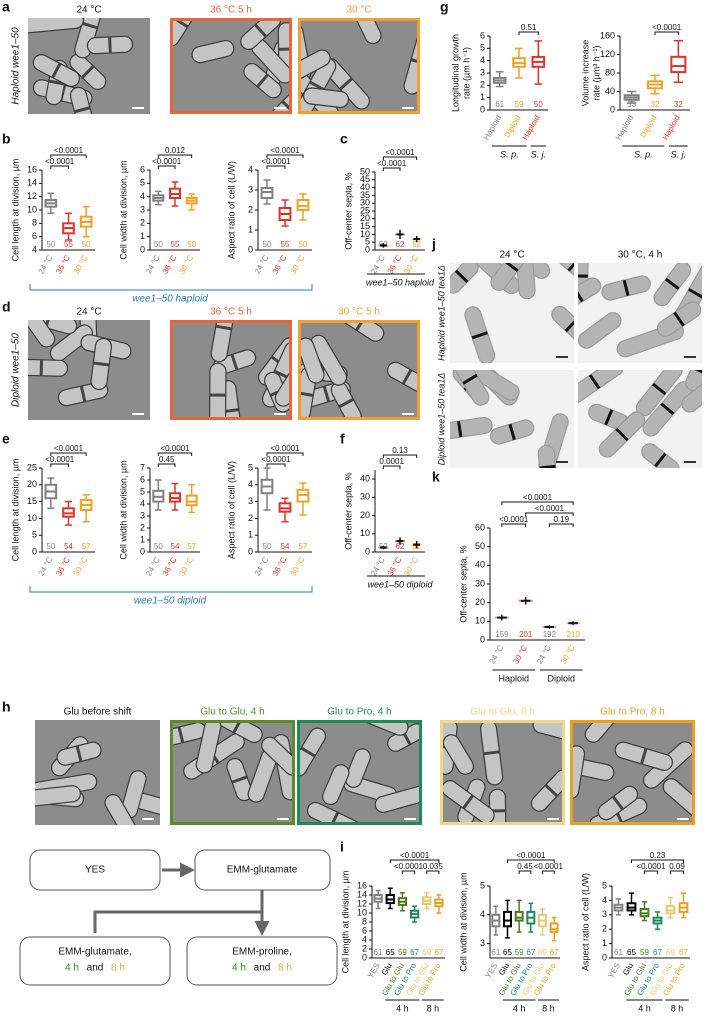 This screenshot has height=1016, width=710. I want to click on x-tick-label: Diploid, so click(649, 127).